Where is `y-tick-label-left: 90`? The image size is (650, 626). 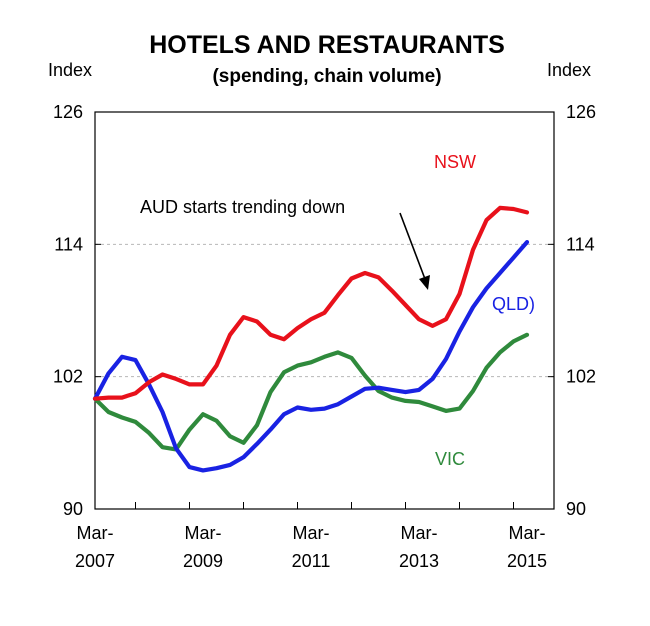
y-tick-label-left: 90 is located at coordinates (73, 509).